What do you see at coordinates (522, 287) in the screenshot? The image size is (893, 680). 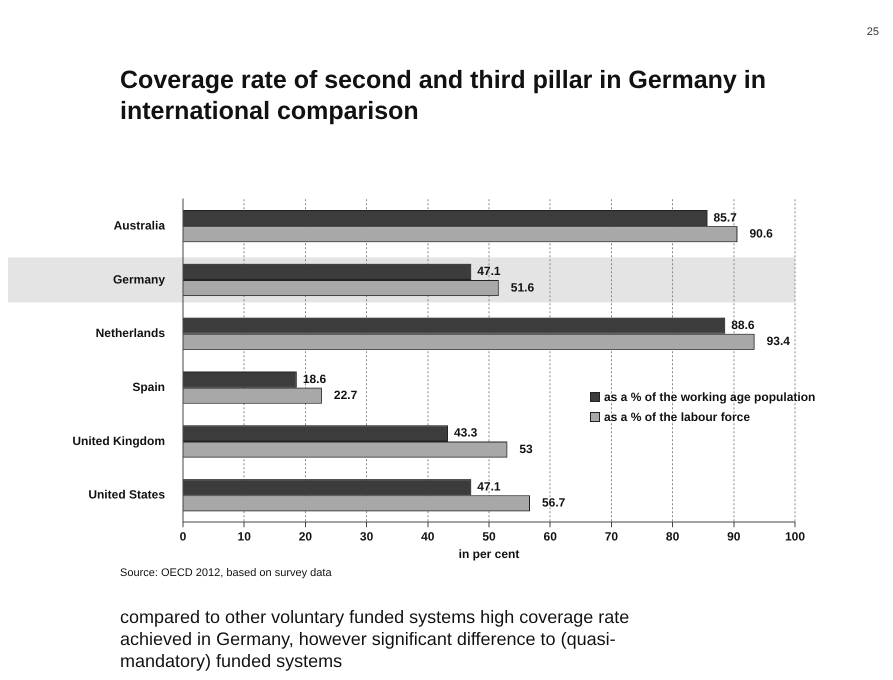 I see `data-label: 51.6` at bounding box center [522, 287].